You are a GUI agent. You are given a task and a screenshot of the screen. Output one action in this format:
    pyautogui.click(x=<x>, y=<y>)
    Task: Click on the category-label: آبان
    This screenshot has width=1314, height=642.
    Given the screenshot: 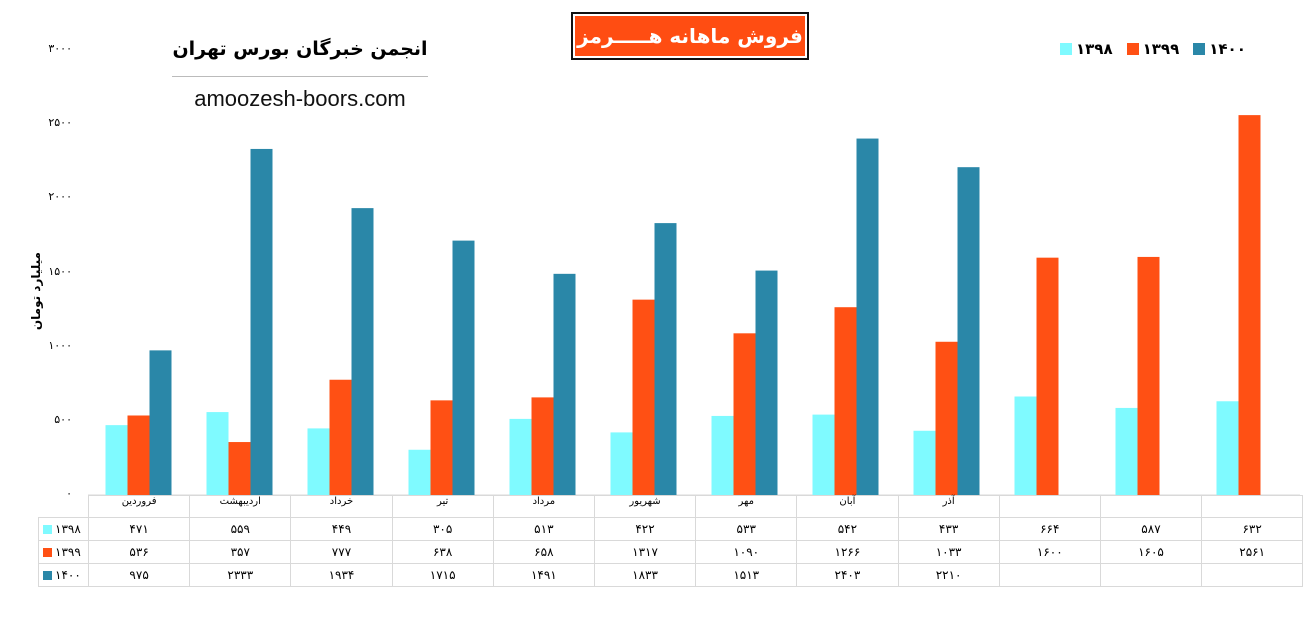 What is the action you would take?
    pyautogui.click(x=847, y=506)
    